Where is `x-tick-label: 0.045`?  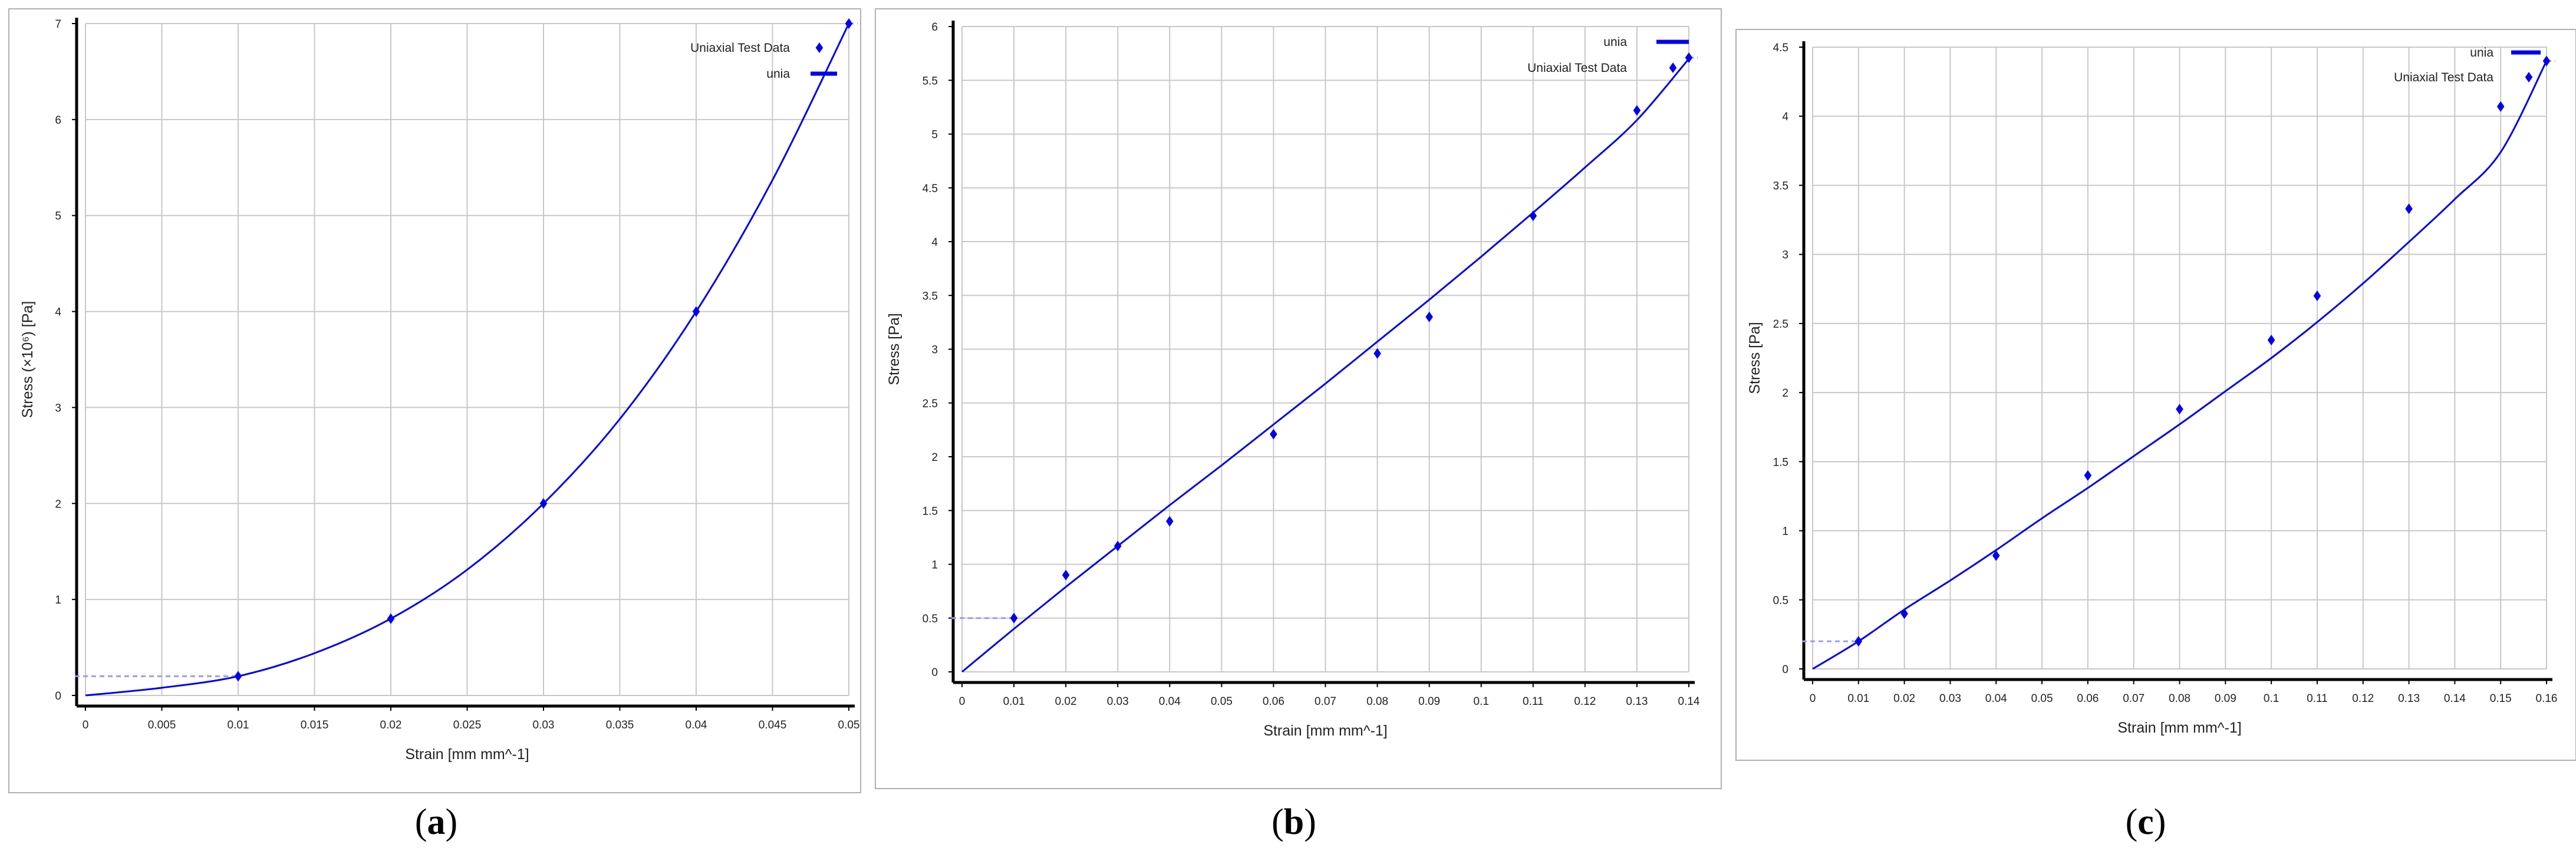 x-tick-label: 0.045 is located at coordinates (773, 725).